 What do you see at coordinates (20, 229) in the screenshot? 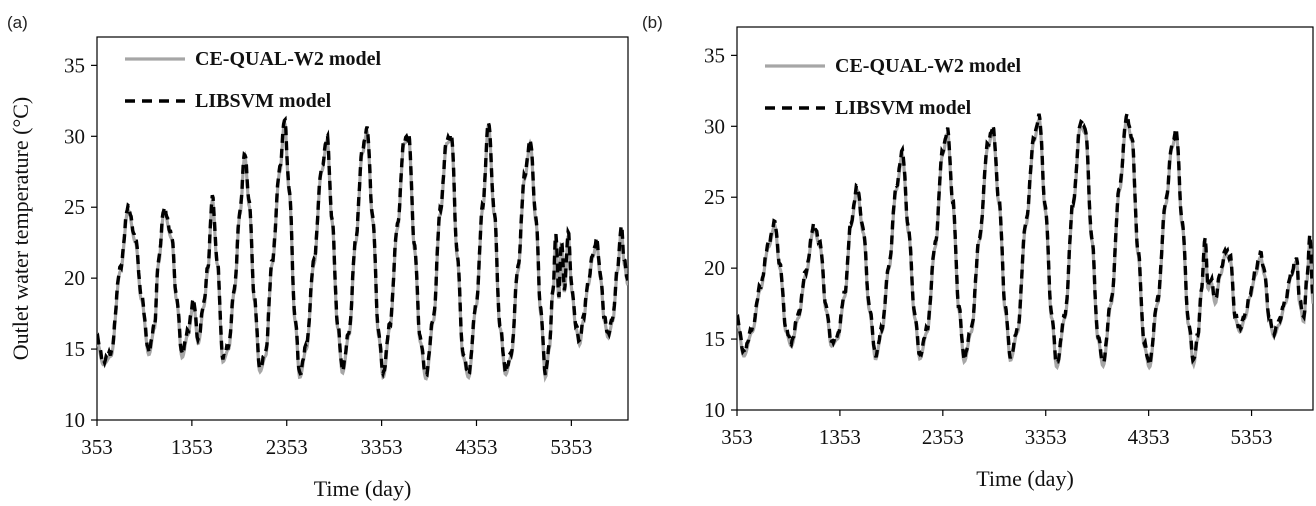
I see `y-axis-title: Outlet water temperature (°C)` at bounding box center [20, 229].